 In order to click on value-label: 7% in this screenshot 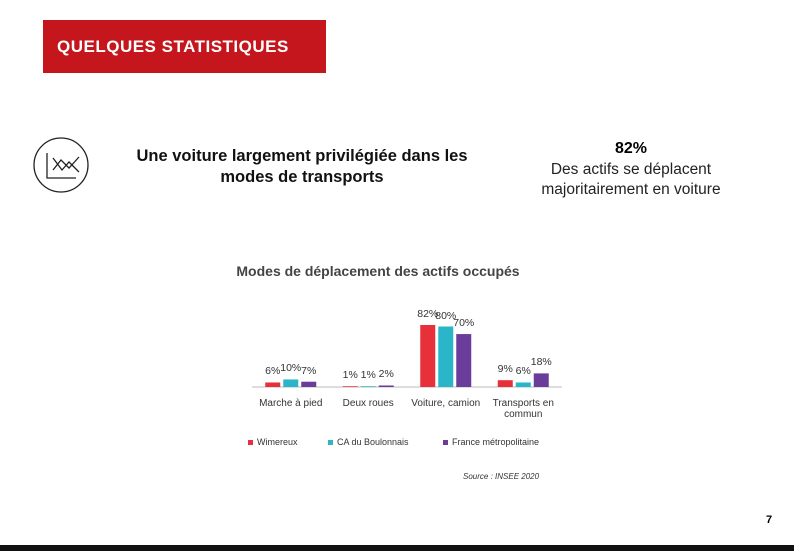, I will do `click(309, 370)`.